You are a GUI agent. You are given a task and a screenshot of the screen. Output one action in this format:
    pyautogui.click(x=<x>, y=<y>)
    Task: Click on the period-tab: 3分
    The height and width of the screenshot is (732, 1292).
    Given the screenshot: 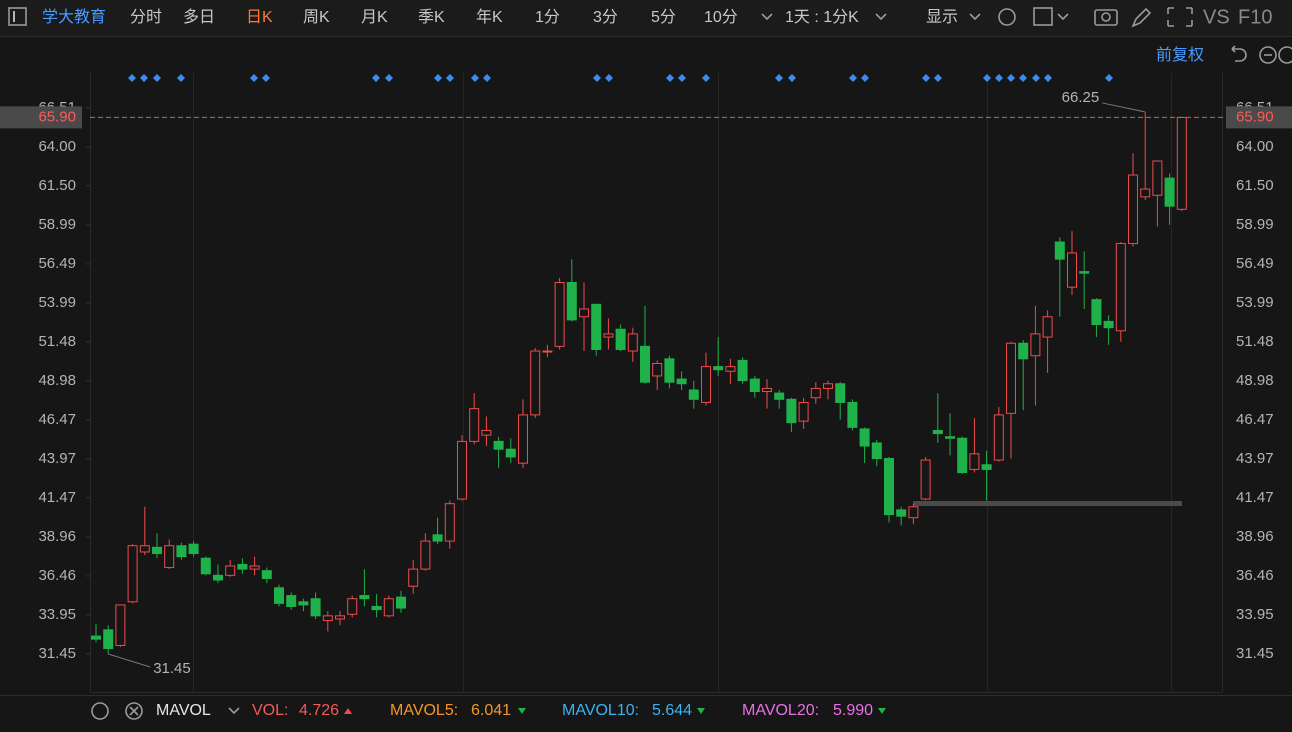 What is the action you would take?
    pyautogui.click(x=605, y=17)
    